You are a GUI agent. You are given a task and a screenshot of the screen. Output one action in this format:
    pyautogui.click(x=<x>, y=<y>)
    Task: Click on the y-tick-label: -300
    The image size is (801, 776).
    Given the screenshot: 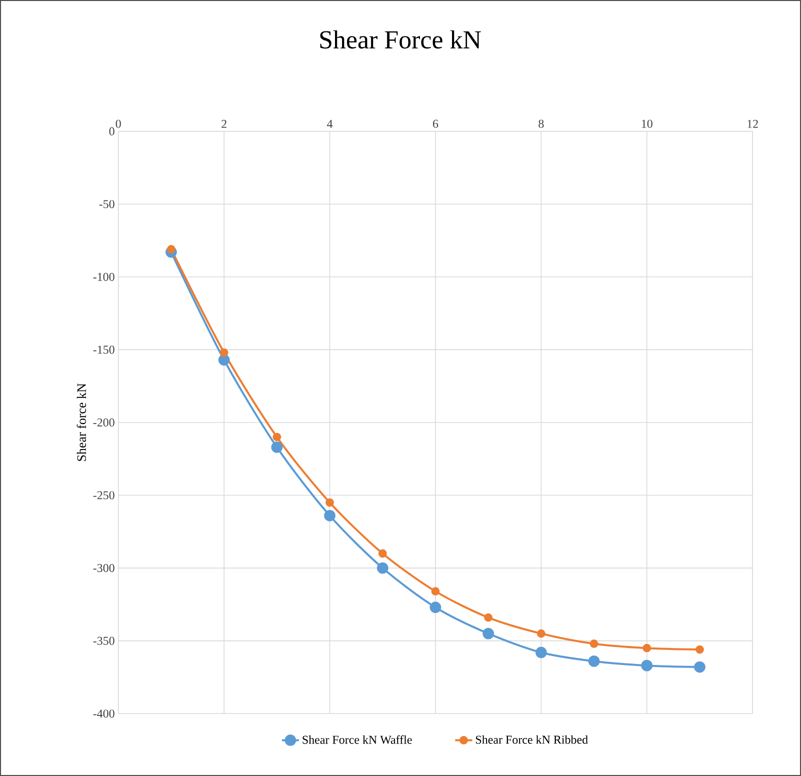 What is the action you would take?
    pyautogui.click(x=103, y=568)
    